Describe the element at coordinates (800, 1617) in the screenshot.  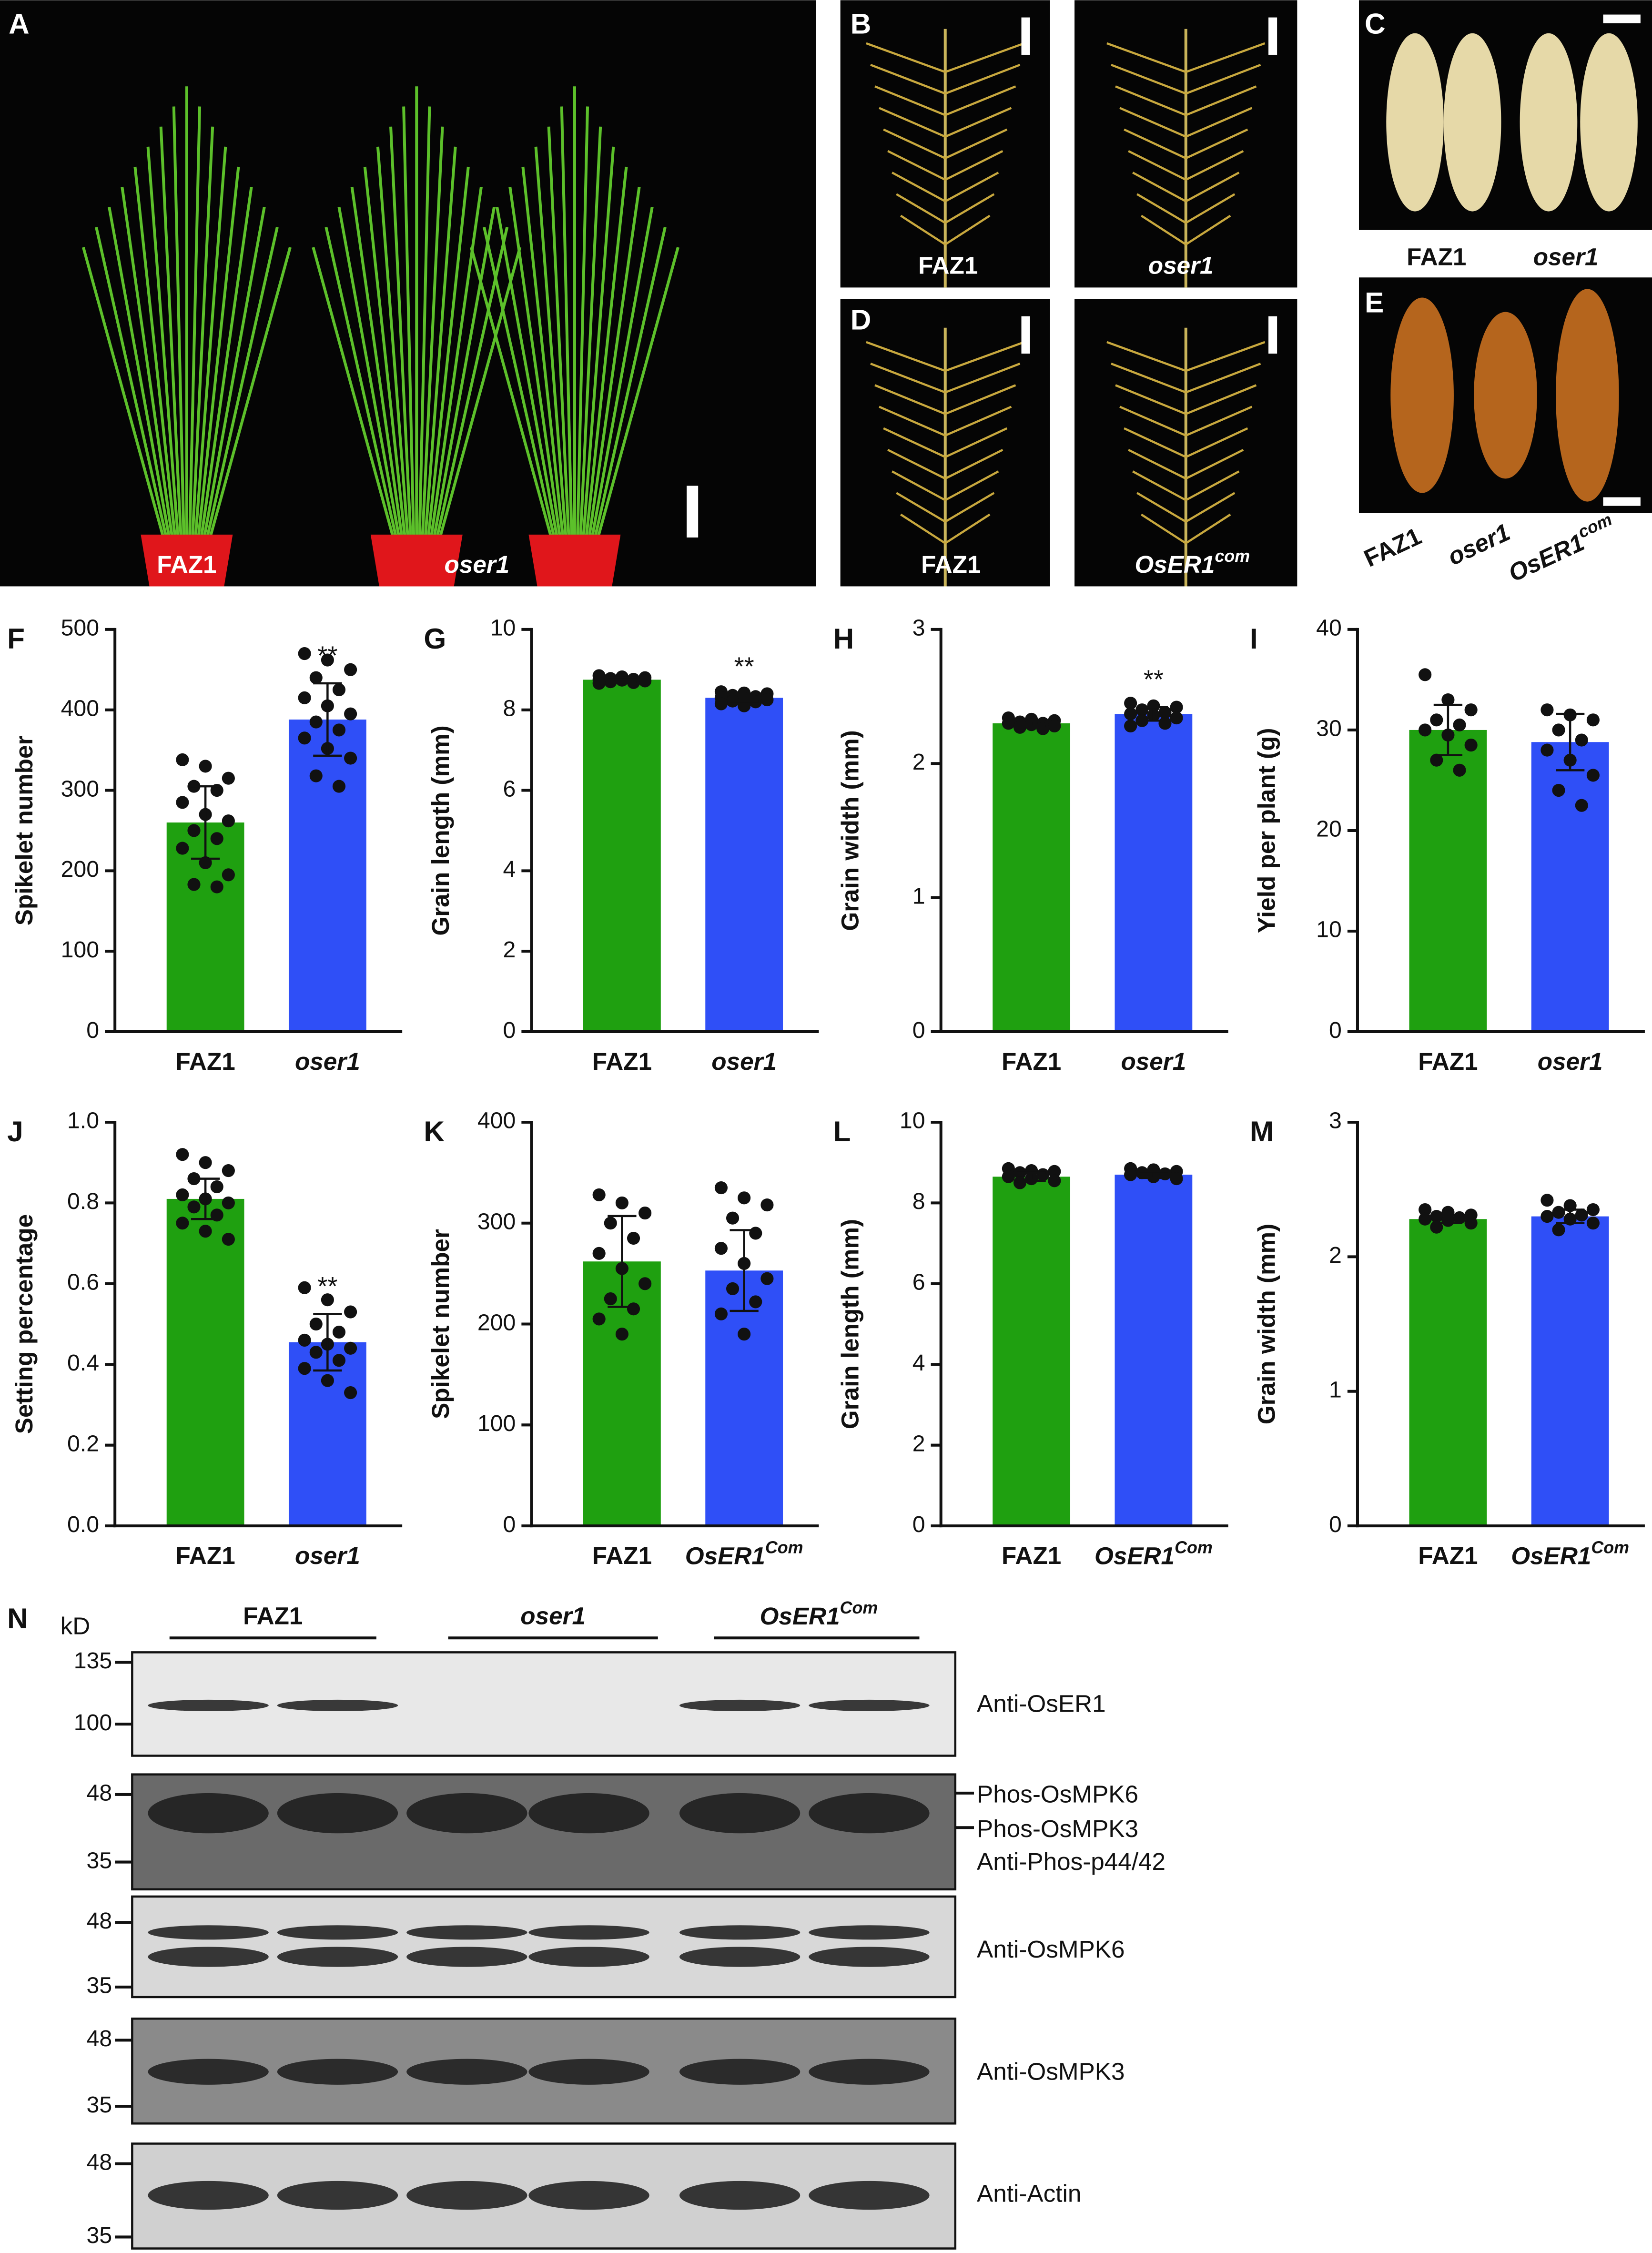
I see `lane-label-main: OsER1` at that location.